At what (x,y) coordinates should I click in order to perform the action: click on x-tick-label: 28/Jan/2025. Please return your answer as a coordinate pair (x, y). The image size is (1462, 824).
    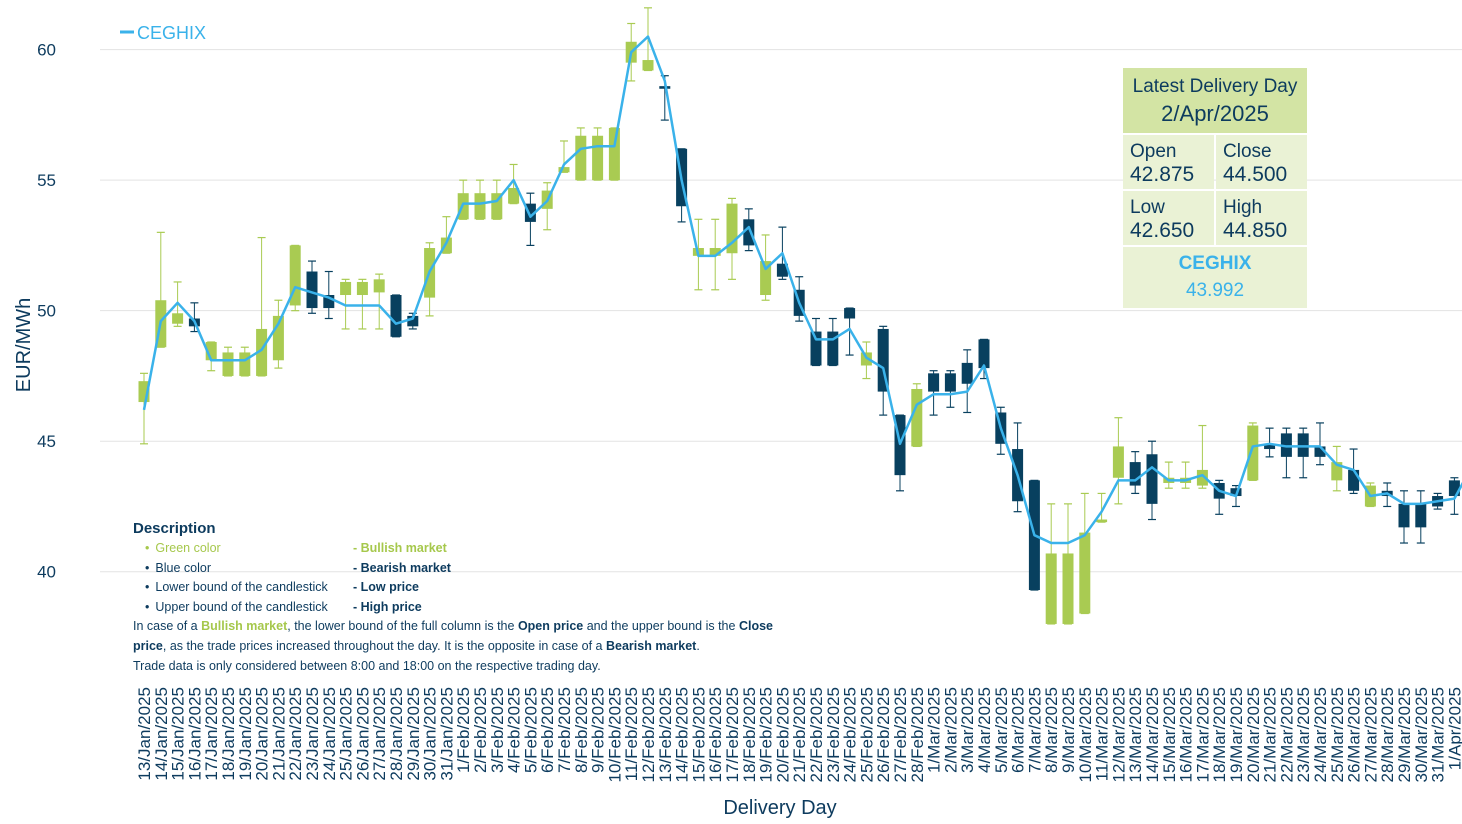
    Looking at the image, I should click on (396, 734).